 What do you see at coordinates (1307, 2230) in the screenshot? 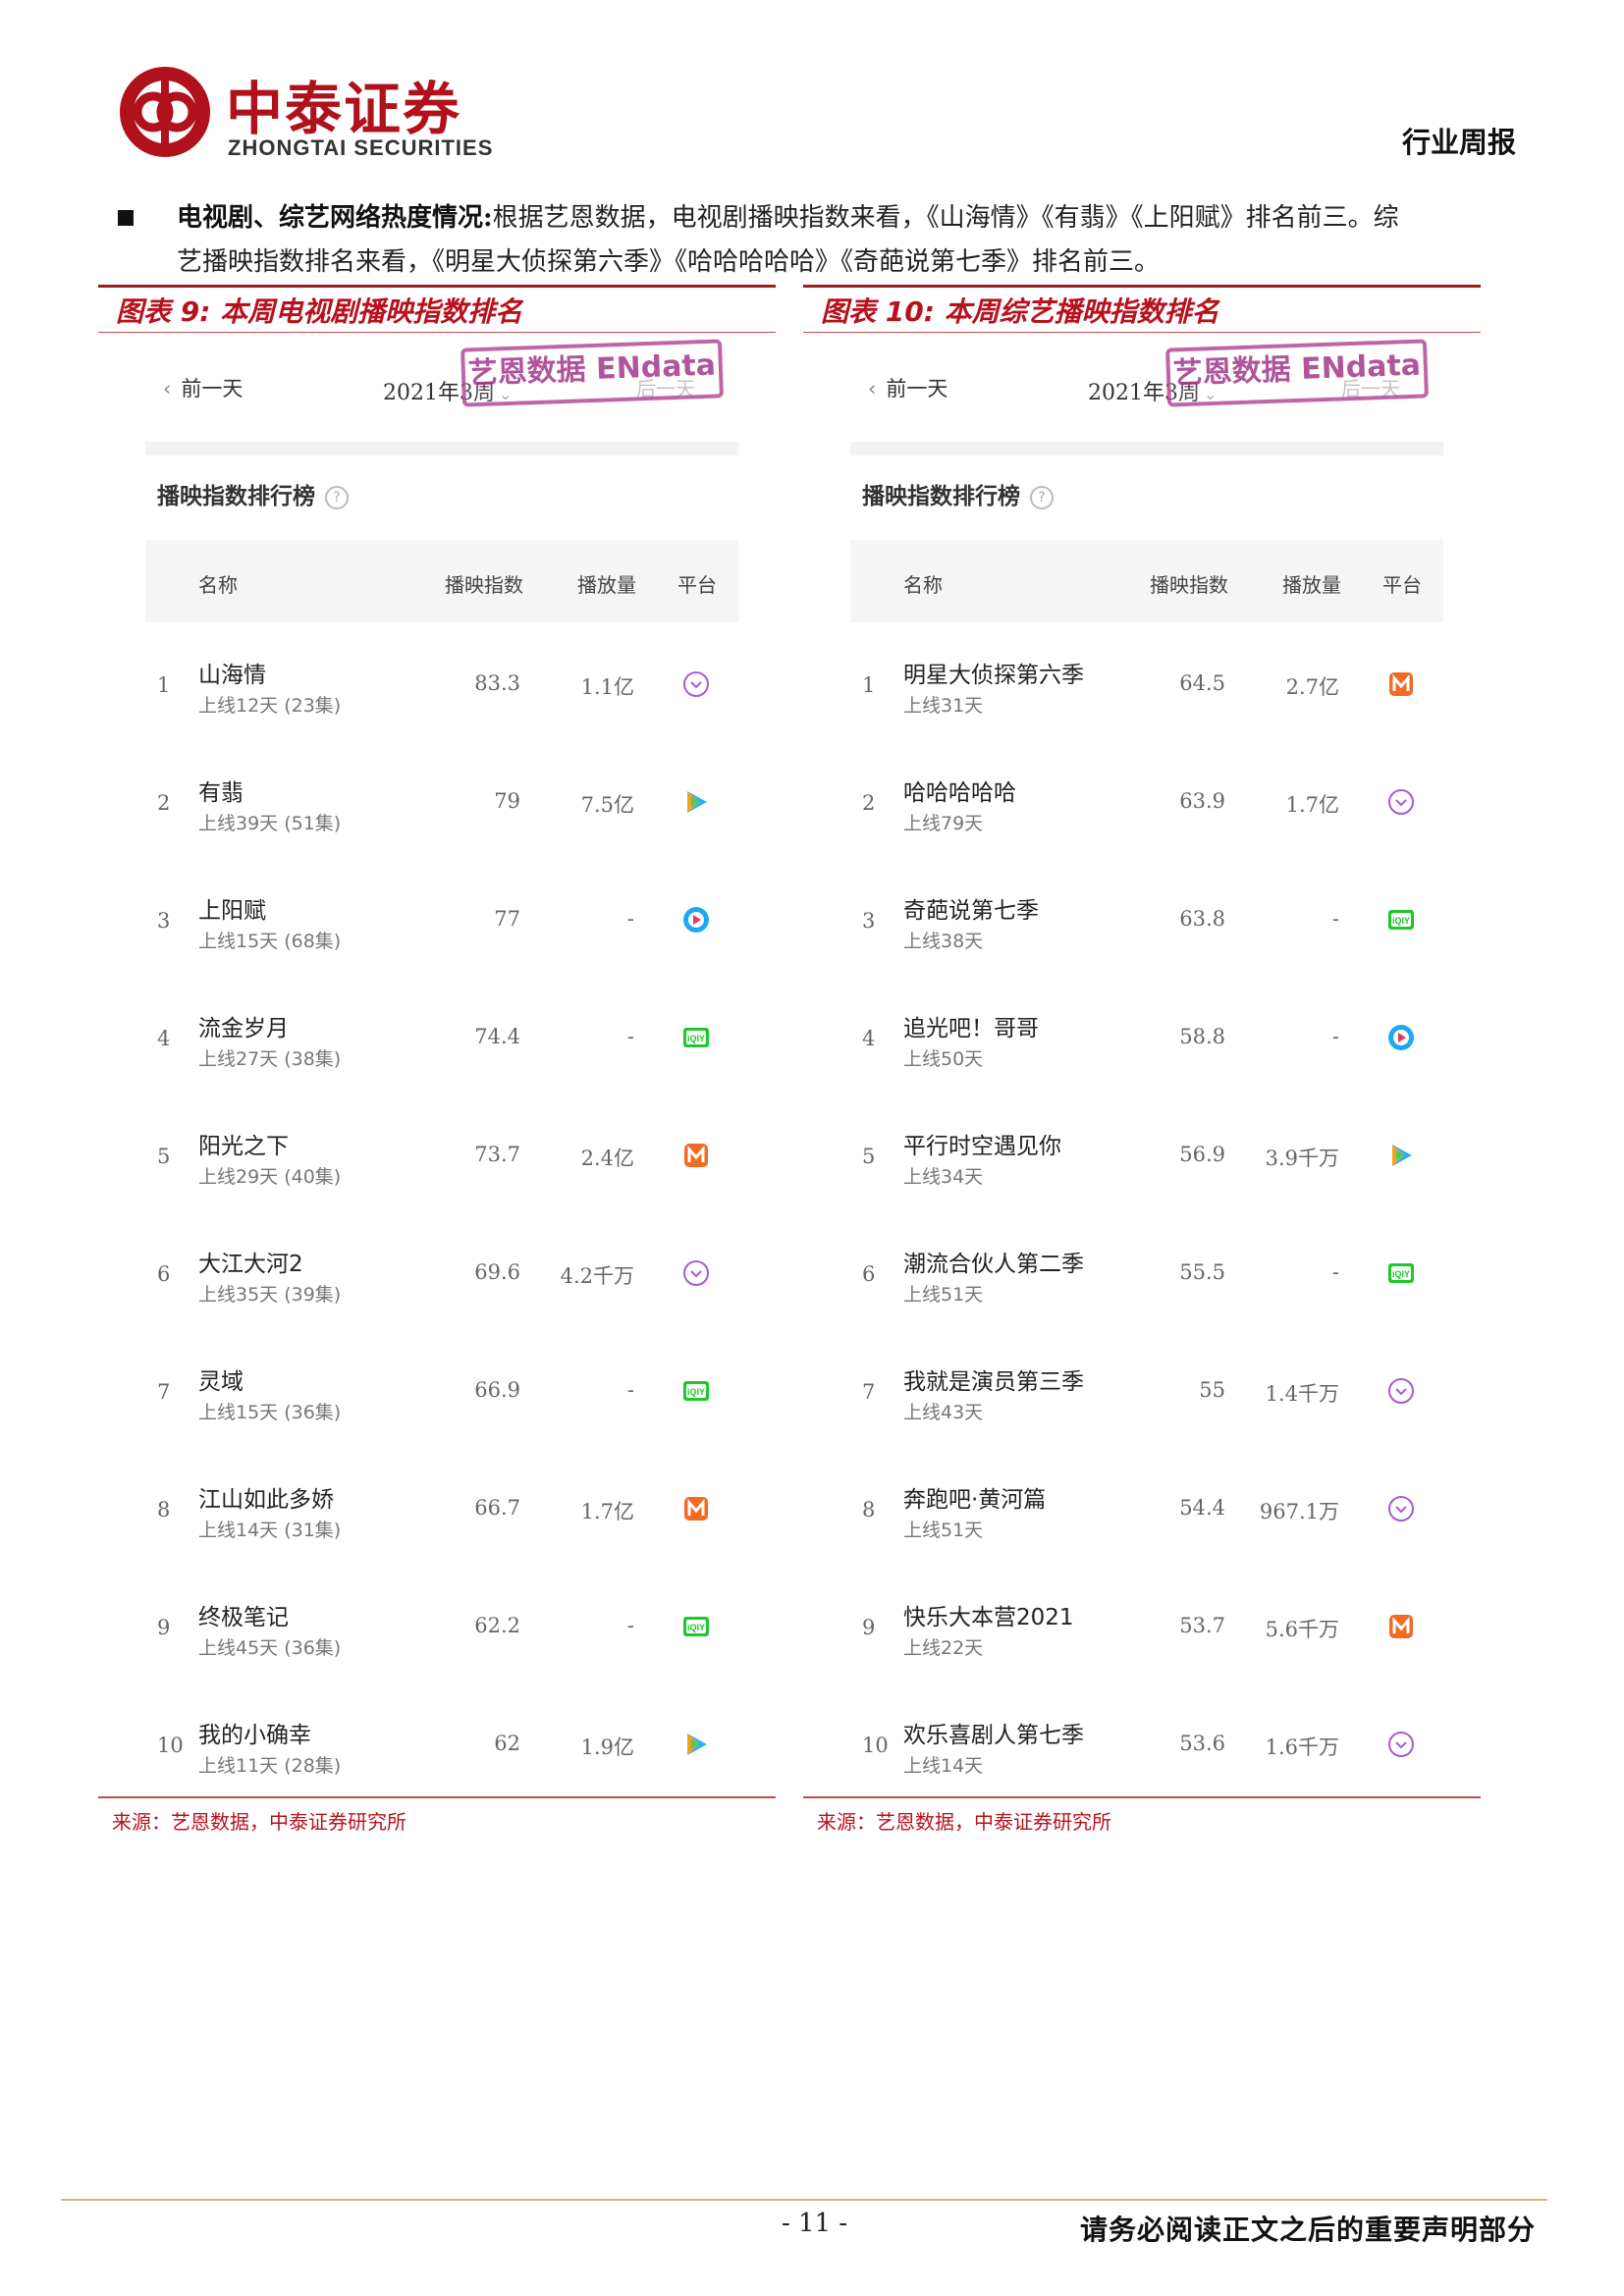
I see `disclaimer-text: 请务必阅读正文之后的重要声明部分` at bounding box center [1307, 2230].